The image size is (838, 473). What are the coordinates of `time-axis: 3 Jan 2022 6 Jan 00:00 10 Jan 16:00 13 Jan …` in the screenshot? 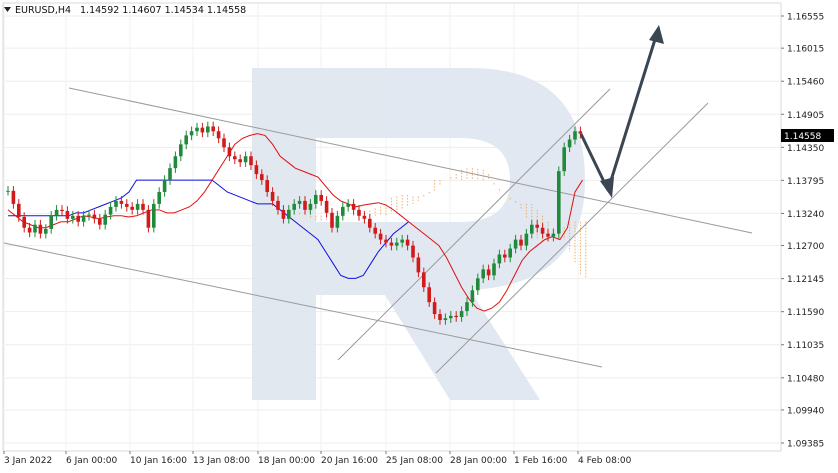 It's located at (317, 458).